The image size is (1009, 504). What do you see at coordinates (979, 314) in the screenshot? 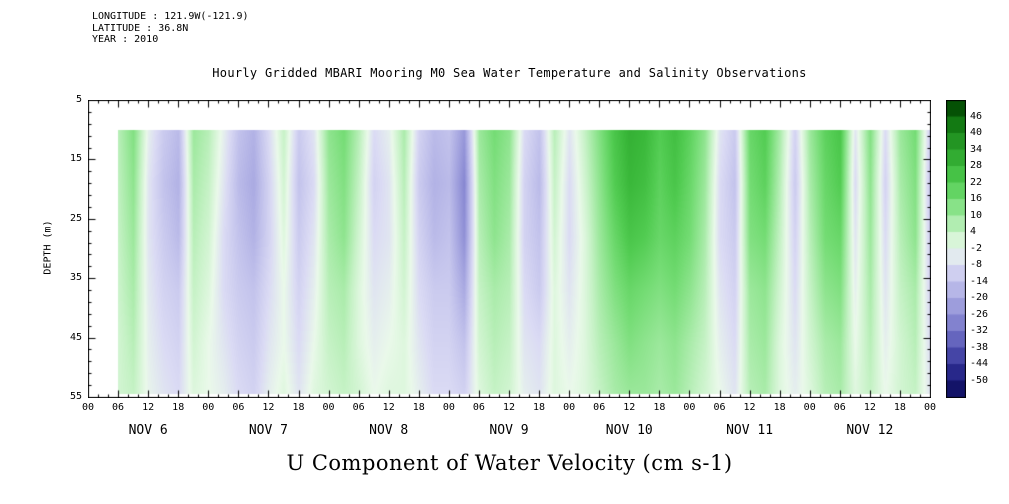
I see `colorbar-tick-label: -26` at bounding box center [979, 314].